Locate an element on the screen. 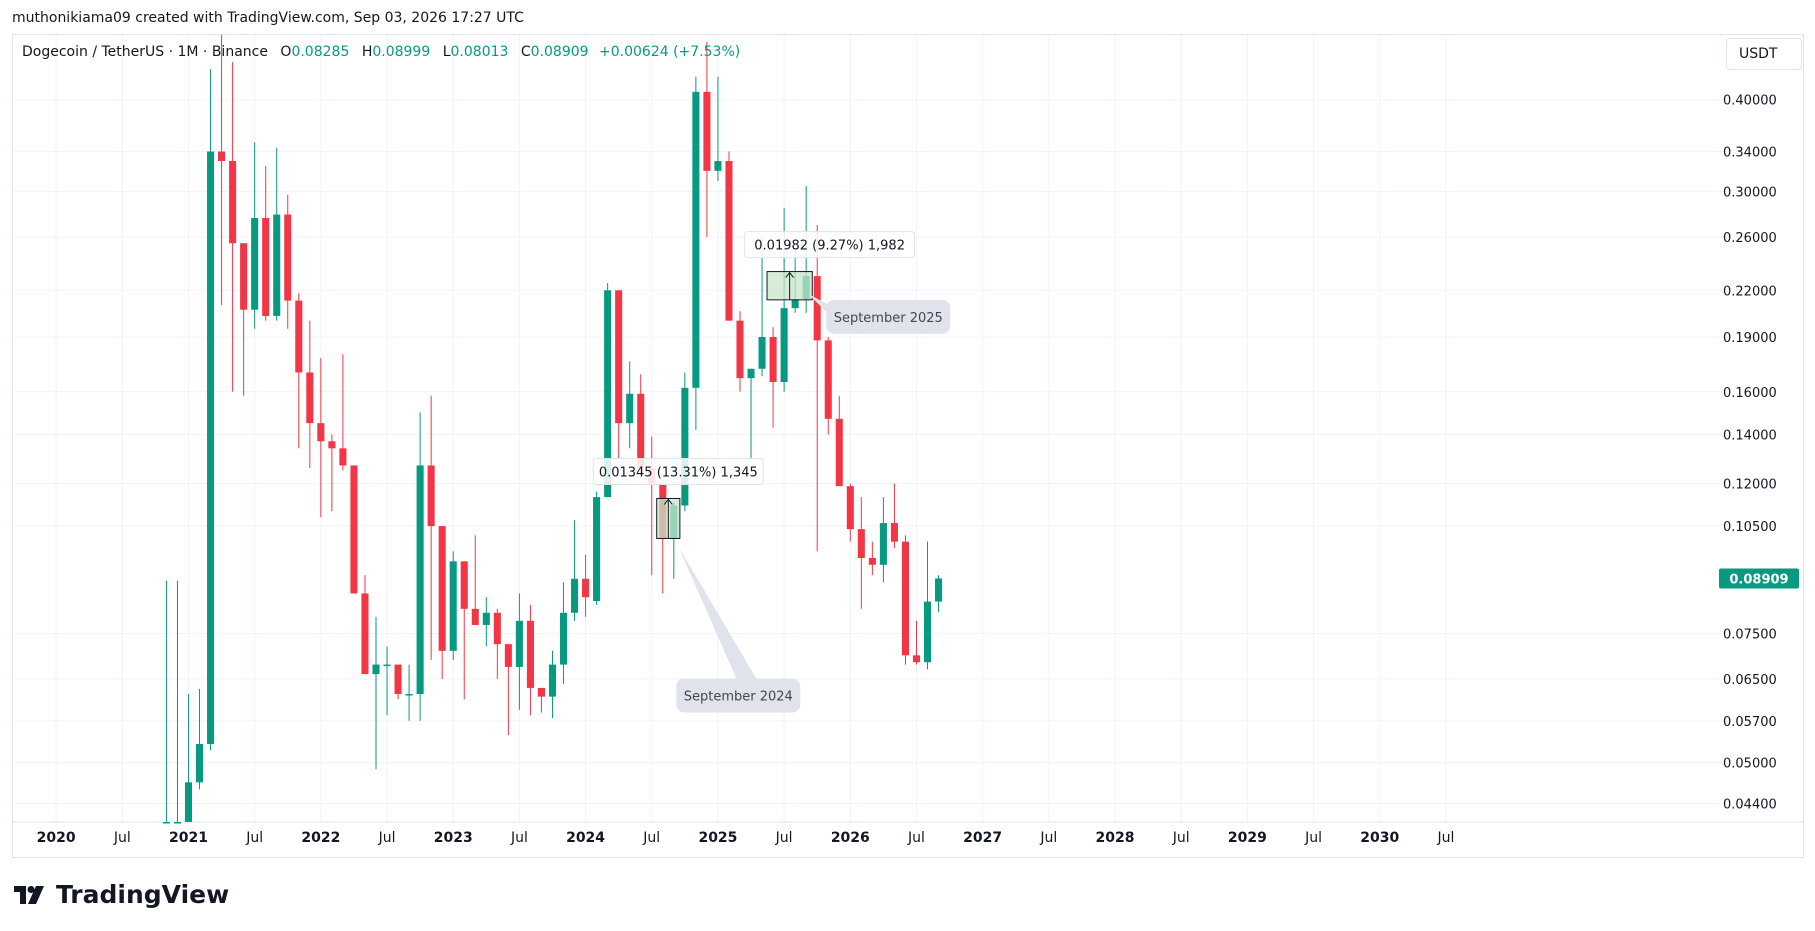 The width and height of the screenshot is (1815, 931). time-axis-label: 2025 is located at coordinates (717, 838).